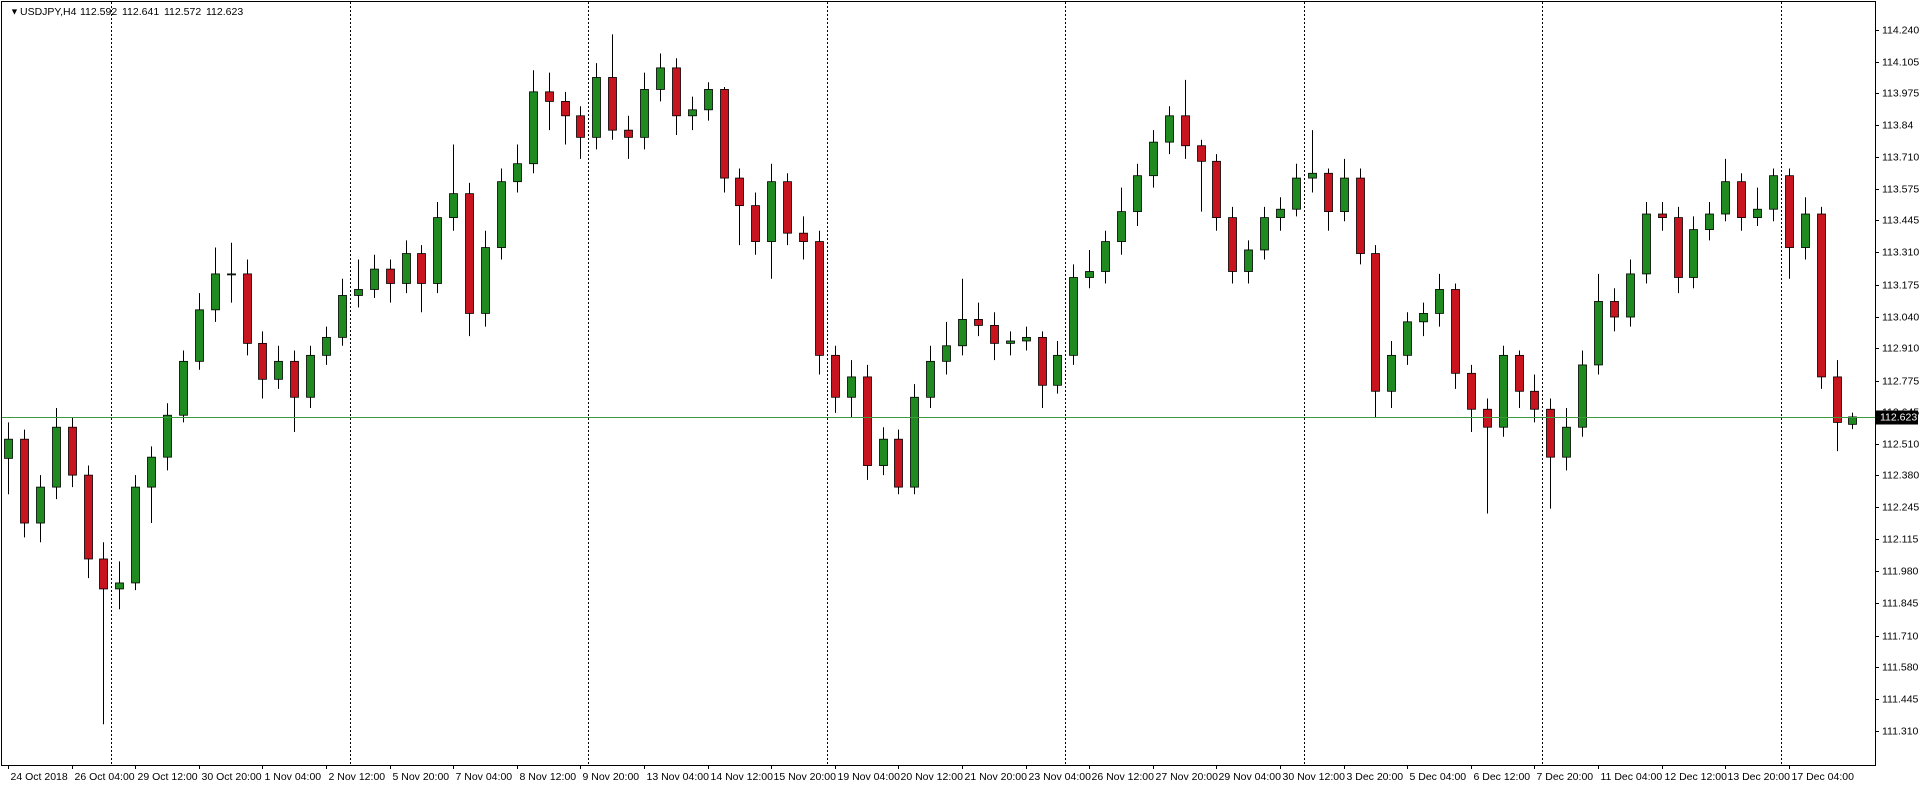 The width and height of the screenshot is (1920, 788). Describe the element at coordinates (182, 12) in the screenshot. I see `low-value: 112.572` at that location.